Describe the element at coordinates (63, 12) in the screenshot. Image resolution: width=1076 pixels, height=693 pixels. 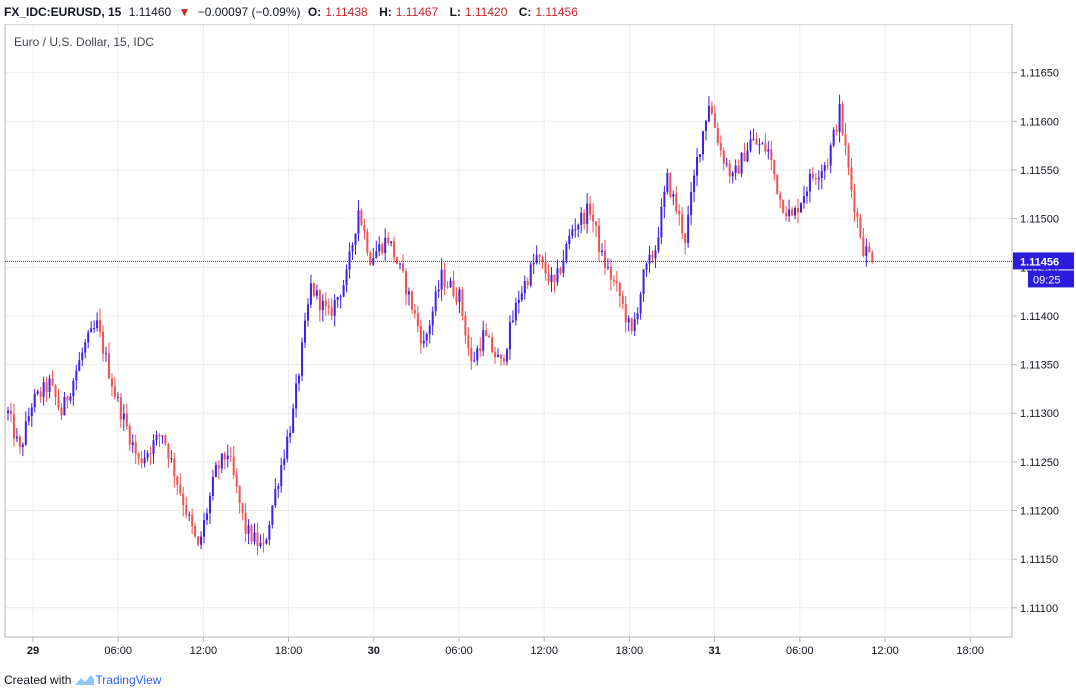
I see `symbol-name: FX_IDC:EURUSD, 15` at that location.